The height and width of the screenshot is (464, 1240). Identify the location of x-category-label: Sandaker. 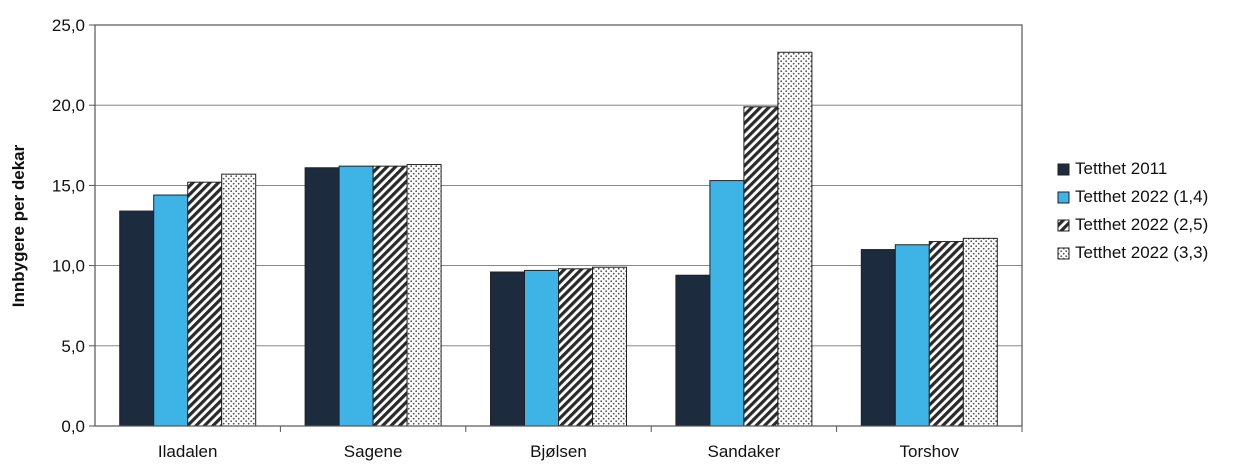
(744, 451).